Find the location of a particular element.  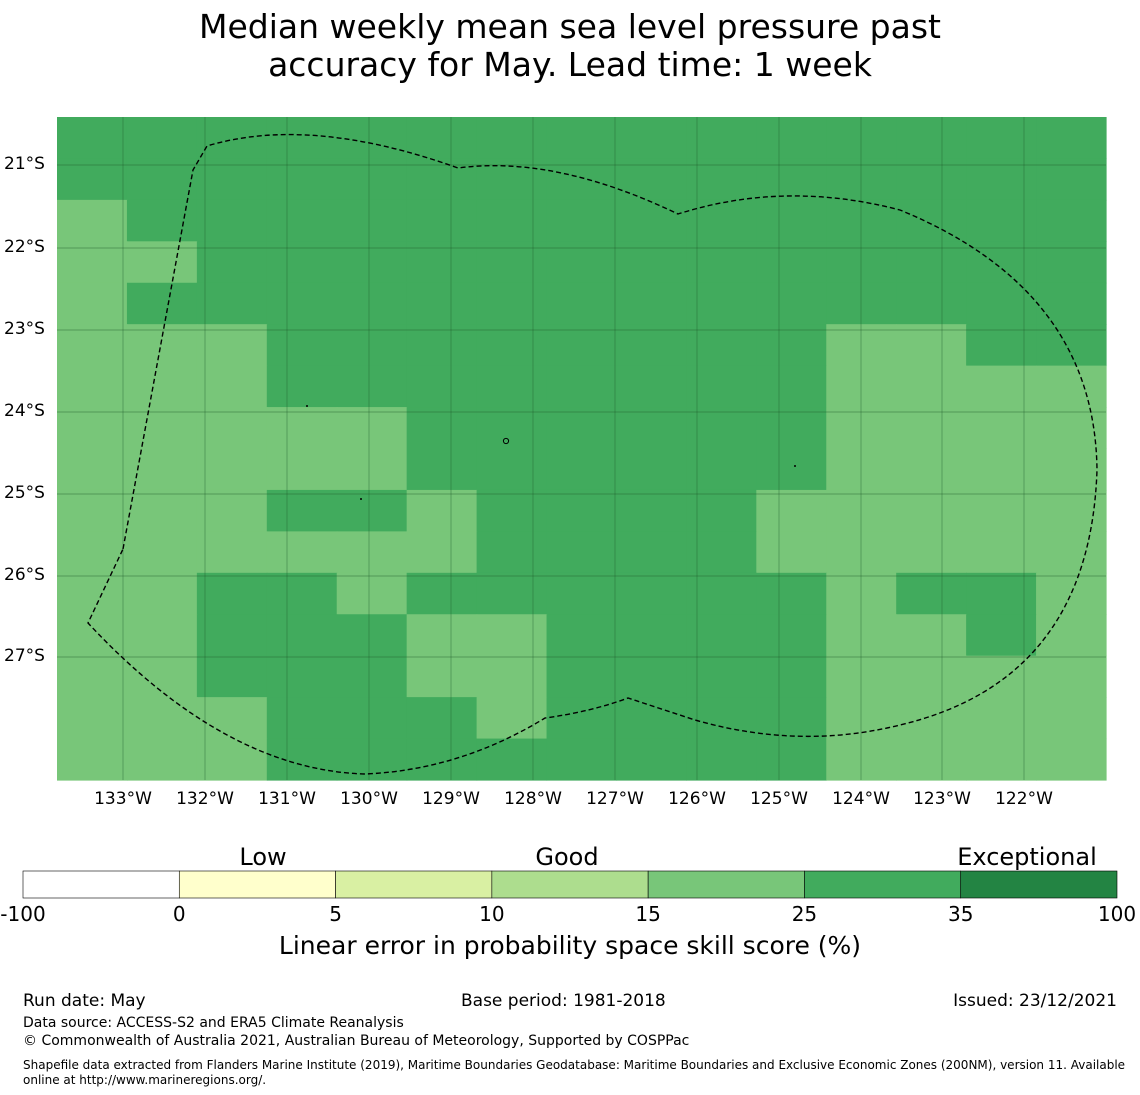

latitude-label: 23°S is located at coordinates (24, 329).